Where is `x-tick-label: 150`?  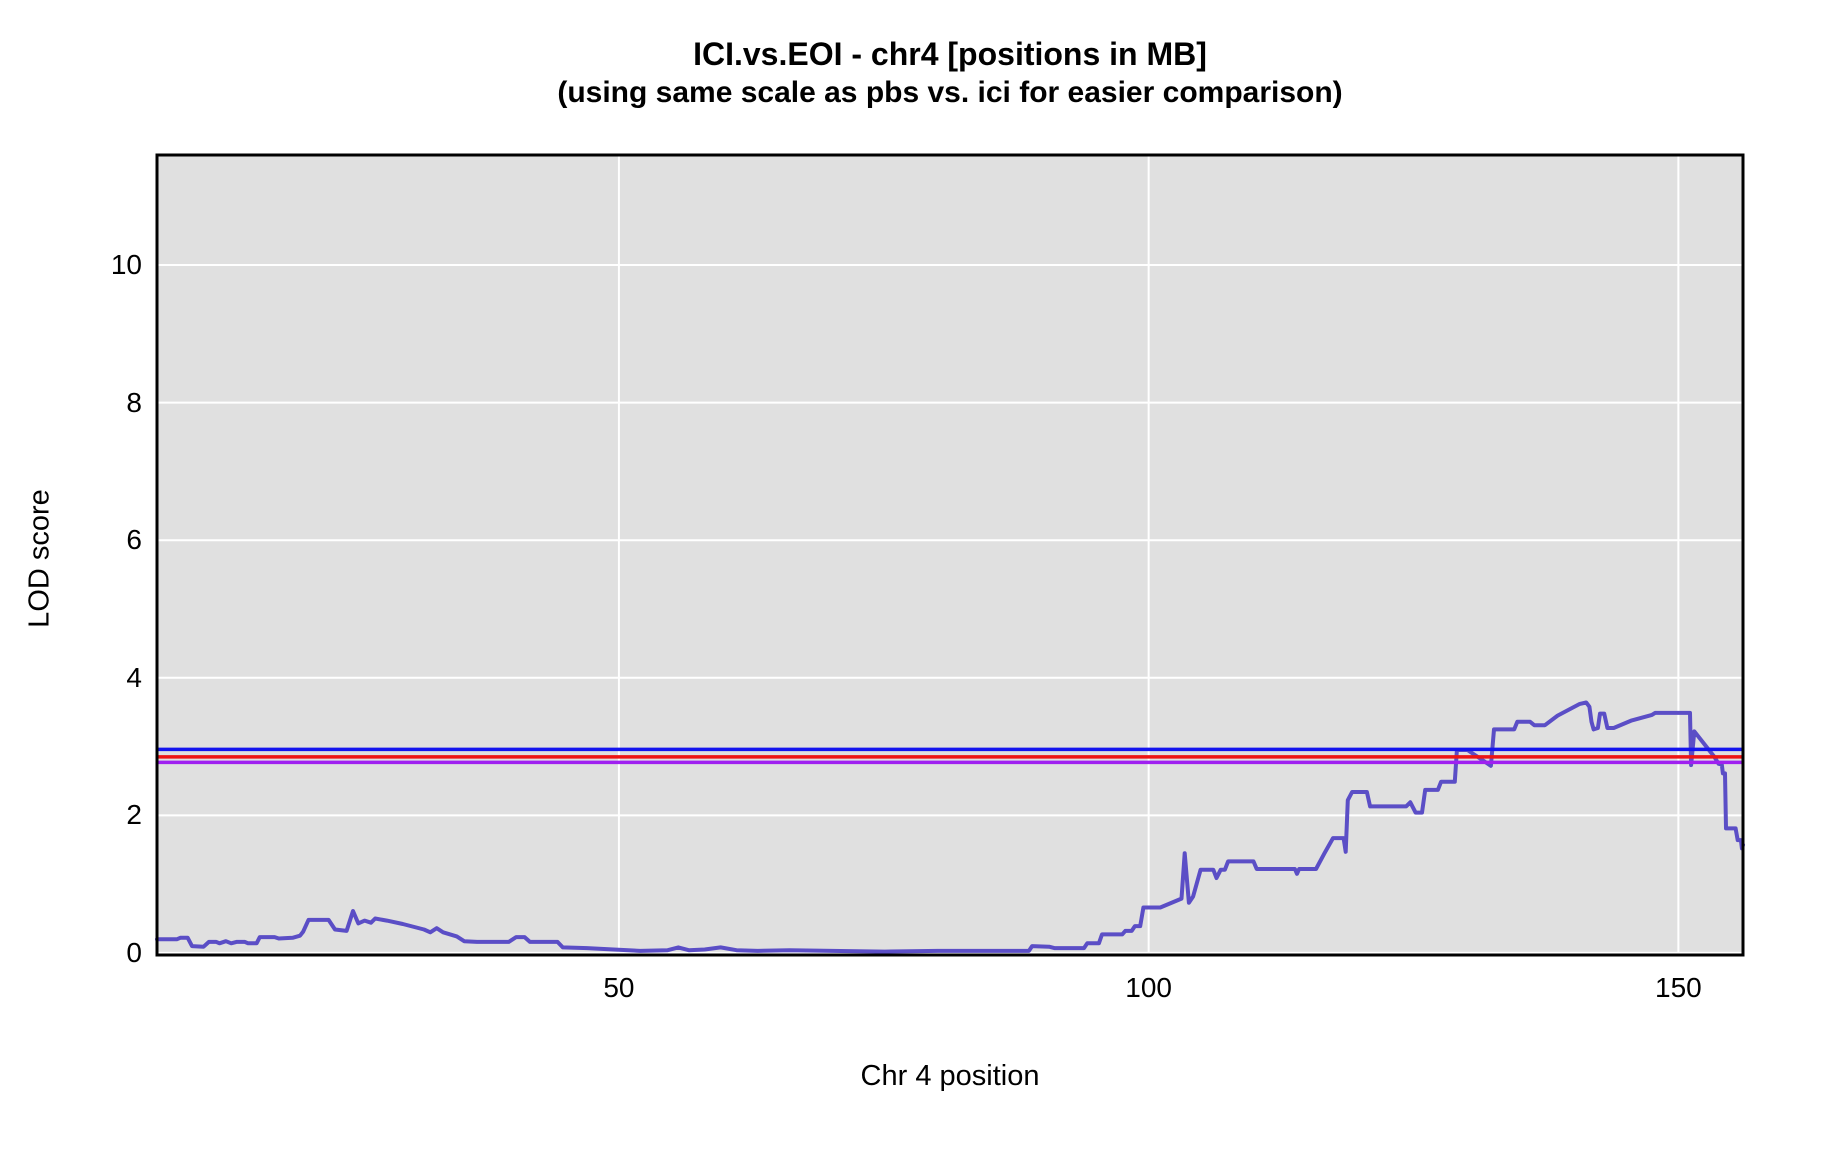 x-tick-label: 150 is located at coordinates (1678, 987).